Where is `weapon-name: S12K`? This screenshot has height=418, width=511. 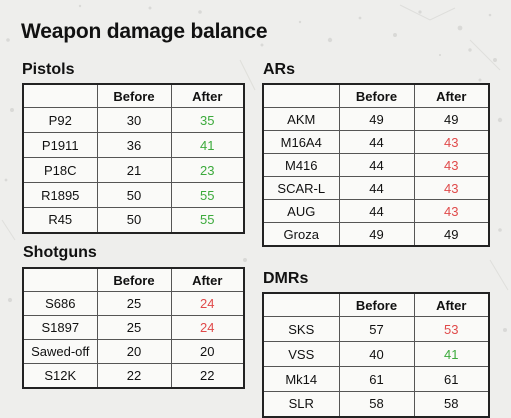 weapon-name: S12K is located at coordinates (60, 375).